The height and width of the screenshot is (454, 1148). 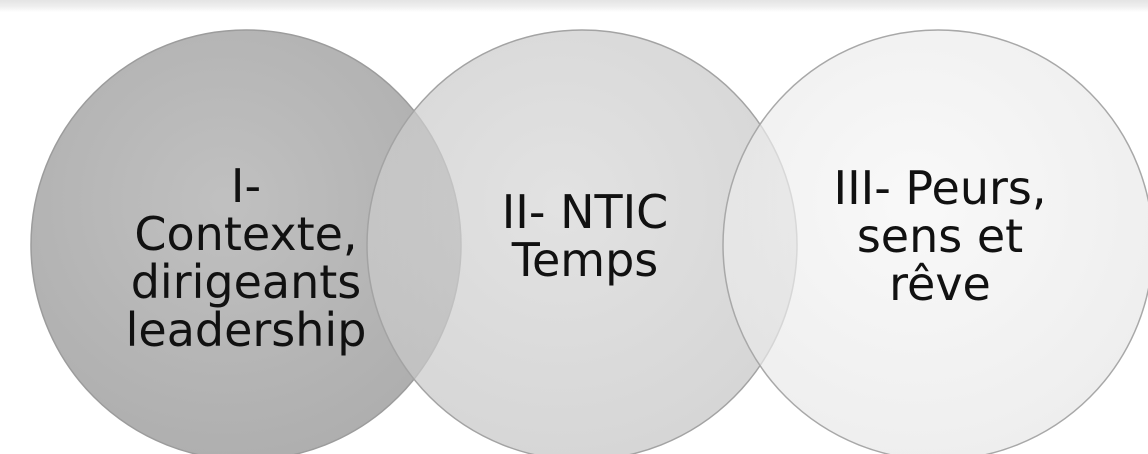 I want to click on circle-3-line-2: sens et, so click(x=940, y=236).